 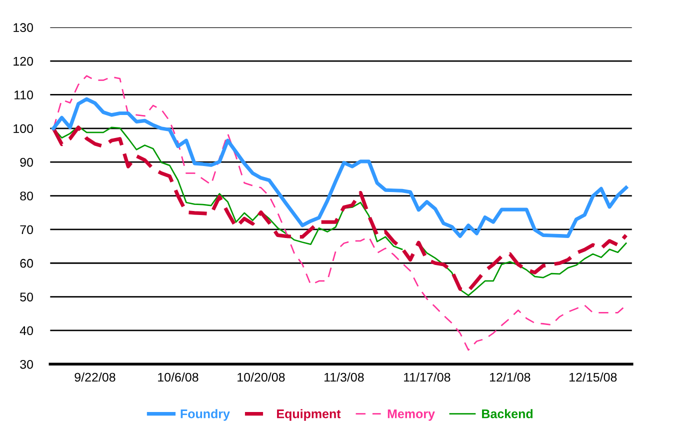 What do you see at coordinates (593, 377) in the screenshot?
I see `x-tick-label: 12/15/08` at bounding box center [593, 377].